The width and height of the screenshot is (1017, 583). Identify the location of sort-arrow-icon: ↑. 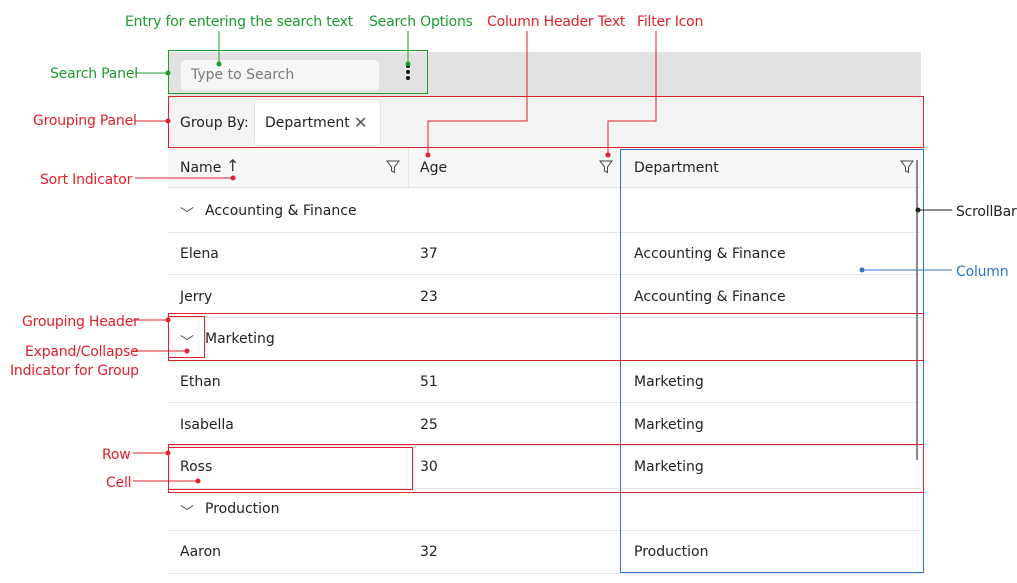
(233, 165).